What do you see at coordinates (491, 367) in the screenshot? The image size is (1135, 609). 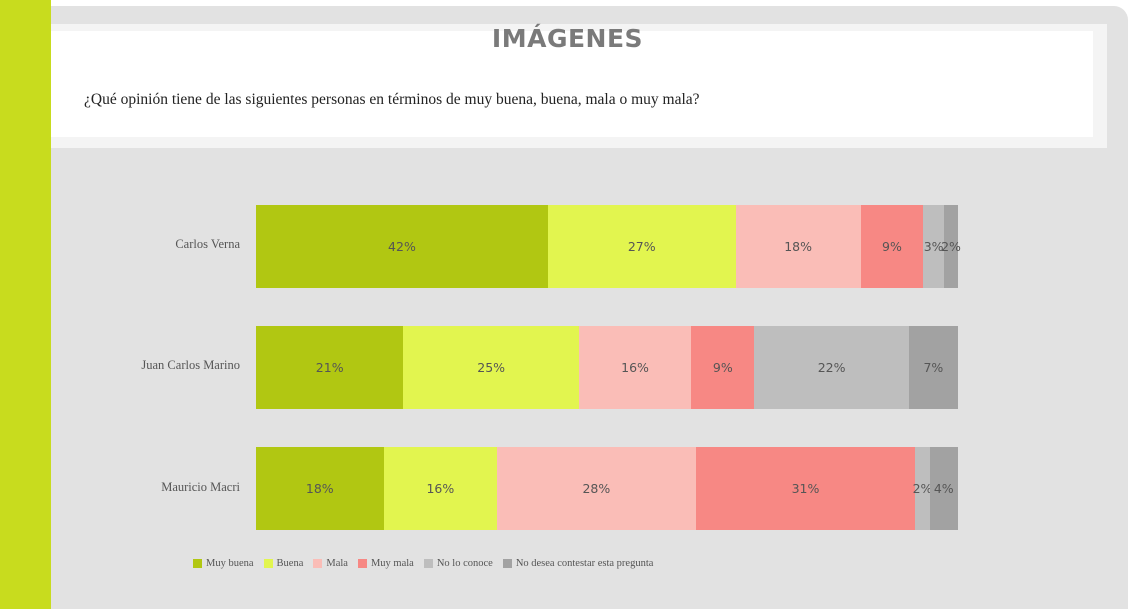 I see `bar-segment: 25%` at bounding box center [491, 367].